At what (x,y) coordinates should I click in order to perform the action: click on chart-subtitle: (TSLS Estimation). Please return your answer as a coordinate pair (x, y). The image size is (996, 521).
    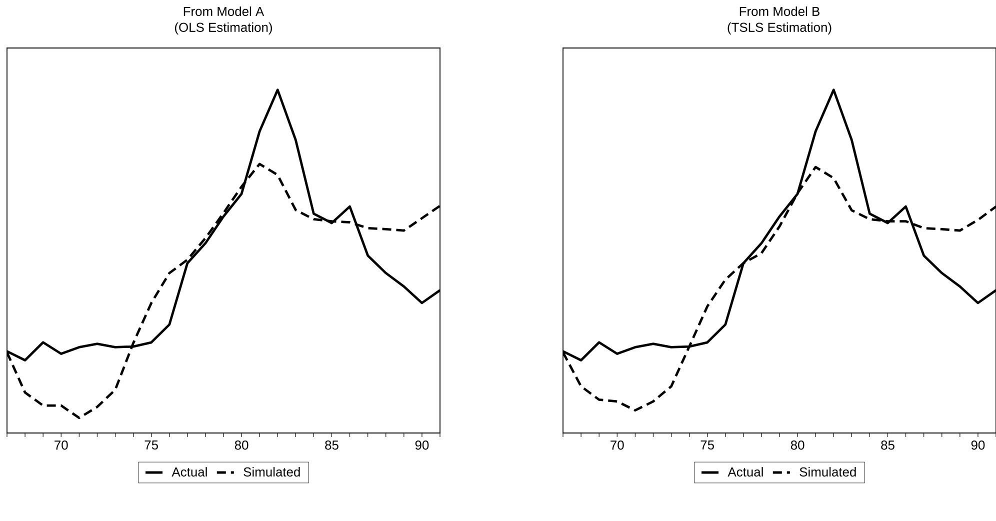
    Looking at the image, I should click on (780, 28).